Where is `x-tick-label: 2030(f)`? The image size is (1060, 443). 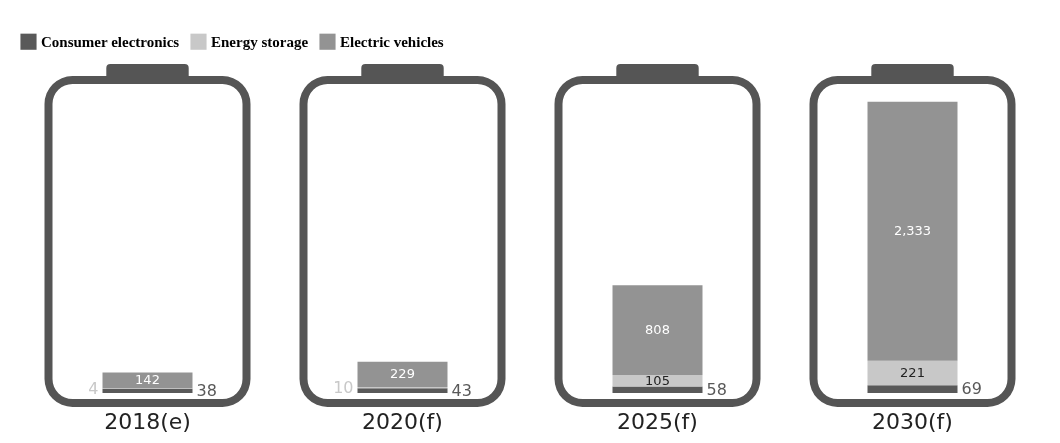
x-tick-label: 2030(f) is located at coordinates (912, 421).